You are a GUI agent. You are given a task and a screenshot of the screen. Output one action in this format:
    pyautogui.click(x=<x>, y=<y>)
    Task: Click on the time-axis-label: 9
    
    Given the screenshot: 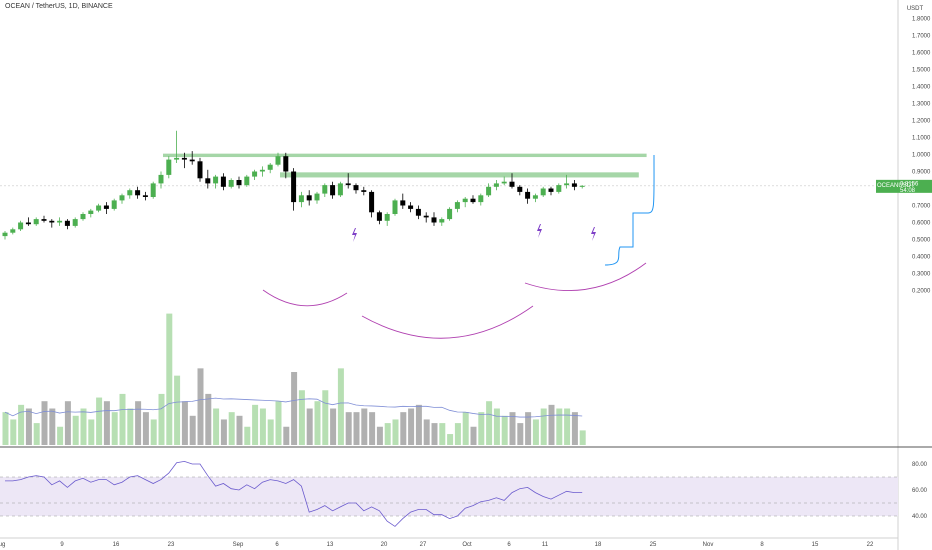 What is the action you would take?
    pyautogui.click(x=62, y=545)
    